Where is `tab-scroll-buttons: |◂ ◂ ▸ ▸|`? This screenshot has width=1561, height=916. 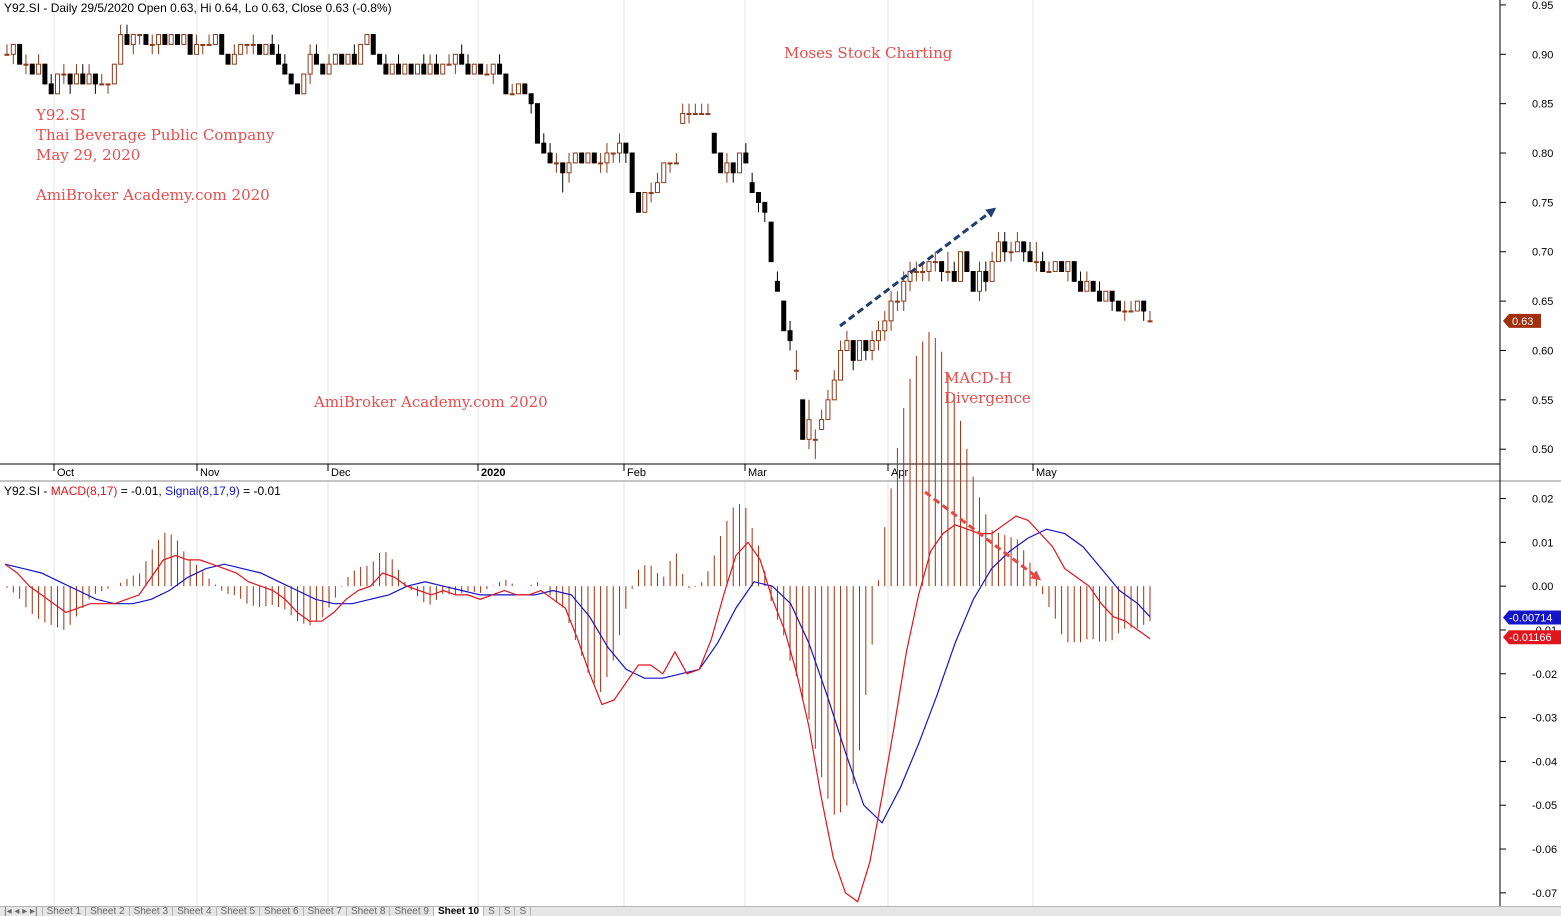
tab-scroll-buttons: |◂ ◂ ▸ ▸| is located at coordinates (21, 911).